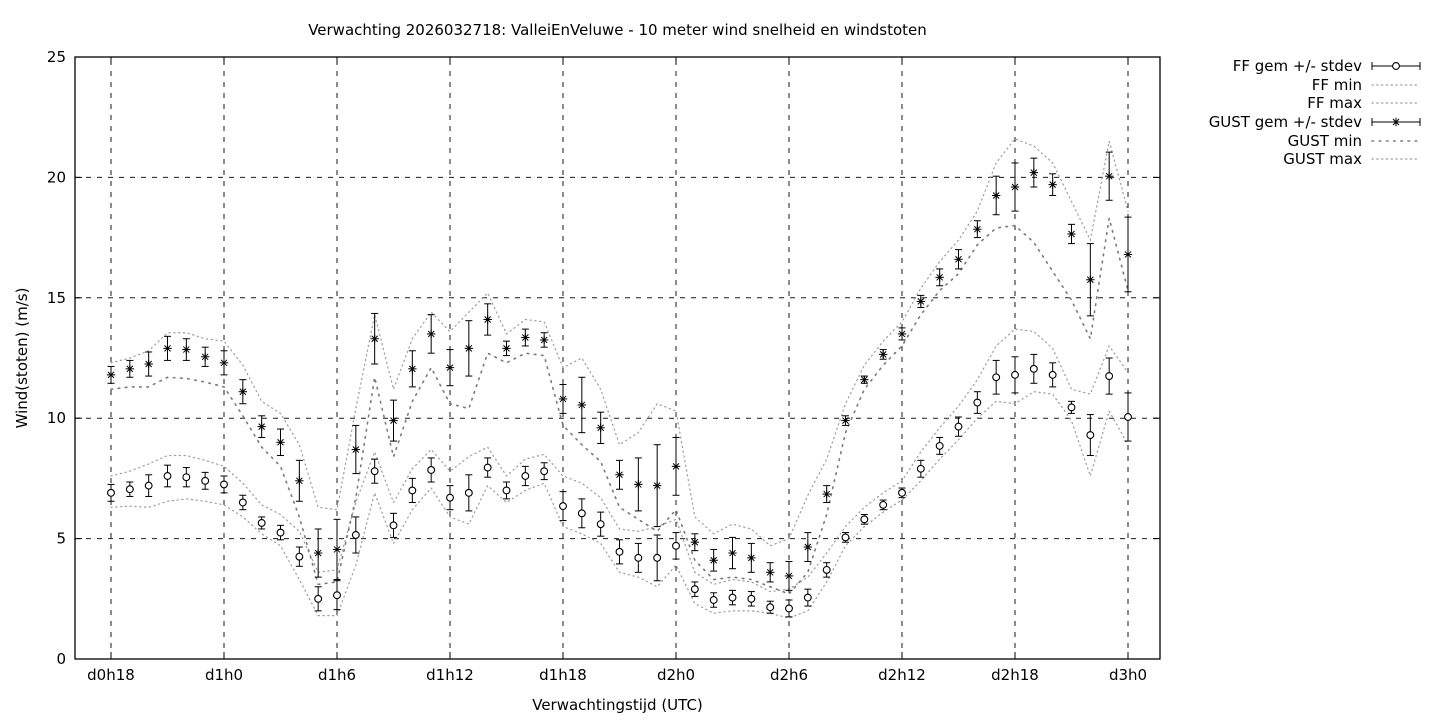  What do you see at coordinates (1322, 159) in the screenshot?
I see `legend-label: GUST max` at bounding box center [1322, 159].